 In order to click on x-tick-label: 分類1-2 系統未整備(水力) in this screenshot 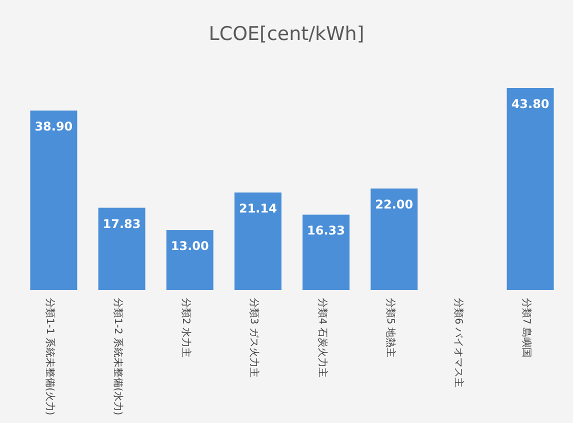, I will do `click(118, 357)`.